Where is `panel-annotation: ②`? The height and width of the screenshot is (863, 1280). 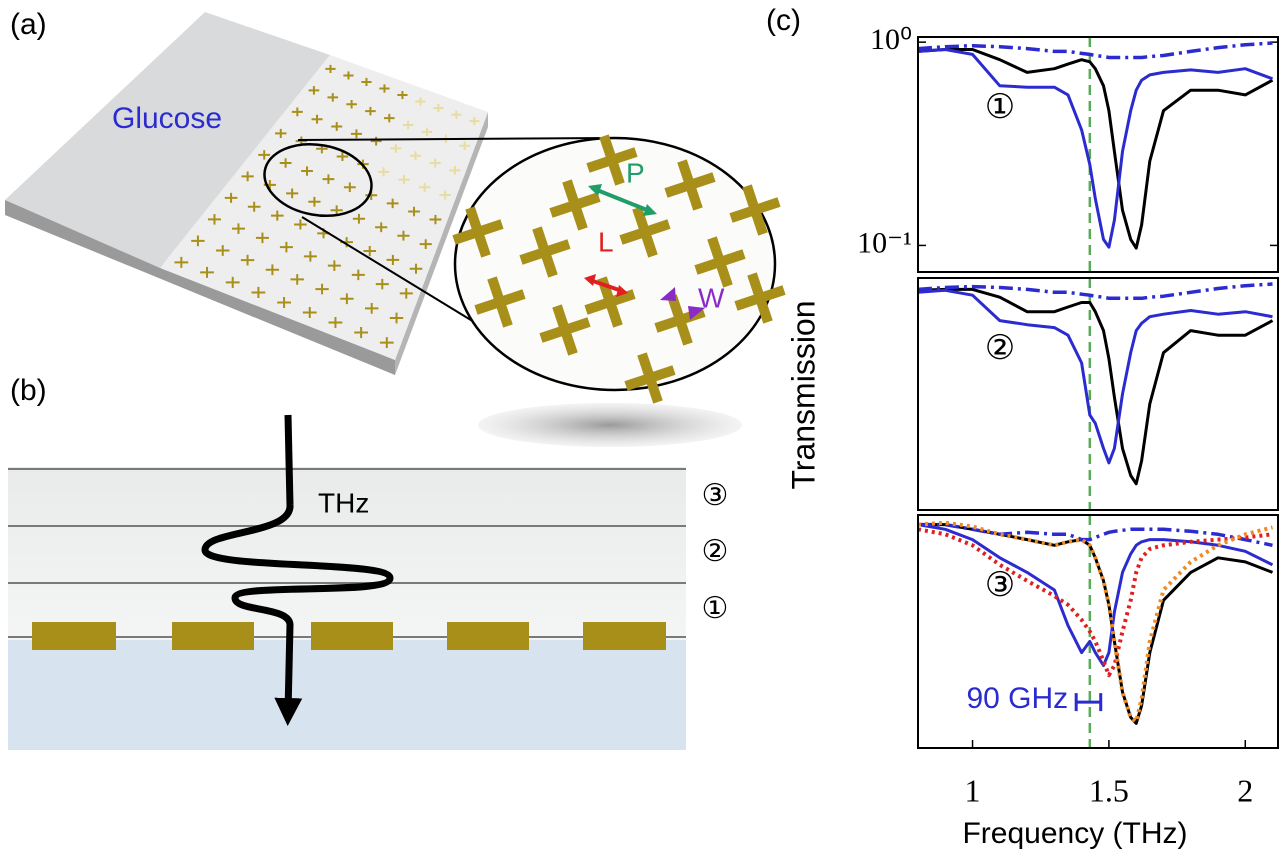 panel-annotation: ② is located at coordinates (1000, 348).